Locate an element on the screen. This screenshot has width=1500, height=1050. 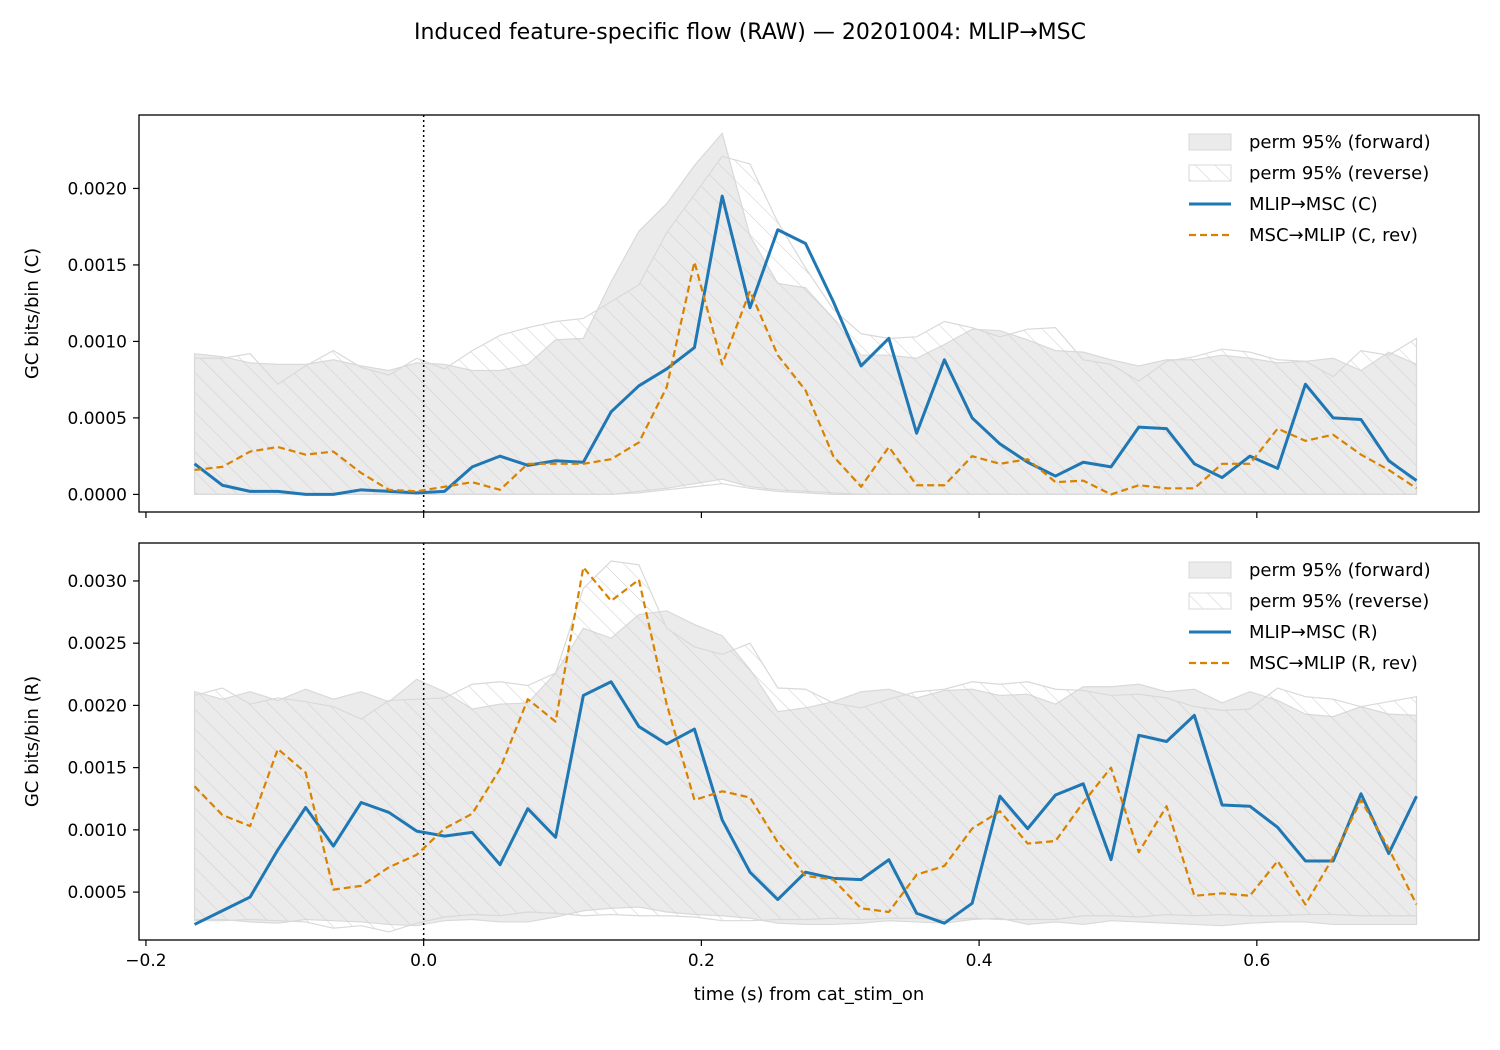
bottom-x-tick-label: 0.6 is located at coordinates (1256, 961).